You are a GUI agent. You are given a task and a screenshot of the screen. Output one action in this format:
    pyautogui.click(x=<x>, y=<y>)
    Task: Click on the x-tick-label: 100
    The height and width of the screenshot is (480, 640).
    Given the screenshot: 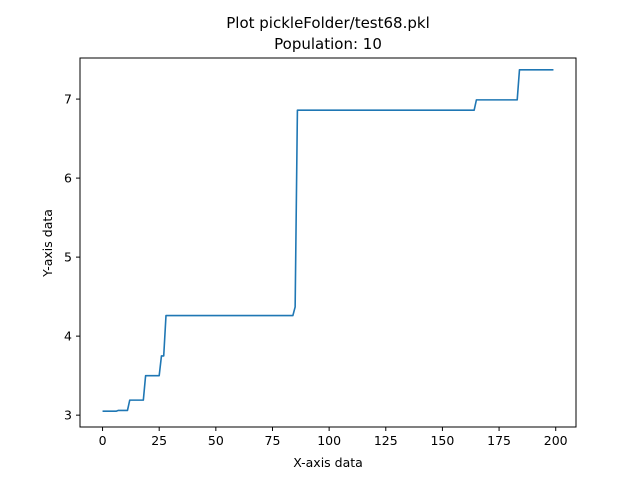 What is the action you would take?
    pyautogui.click(x=329, y=440)
    